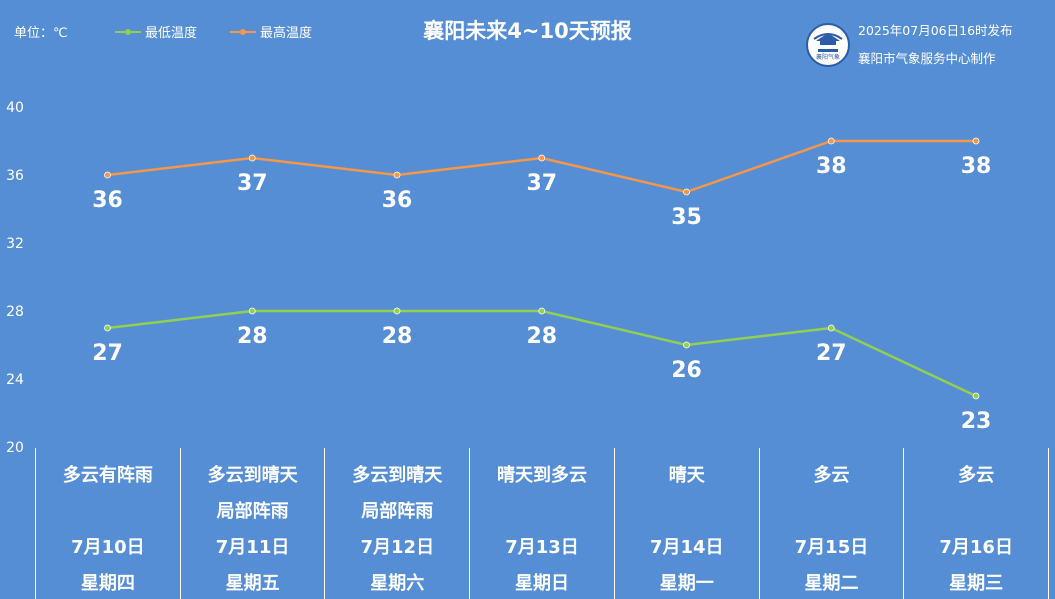 The height and width of the screenshot is (599, 1055). I want to click on weather-text: 晴天到多云, so click(542, 475).